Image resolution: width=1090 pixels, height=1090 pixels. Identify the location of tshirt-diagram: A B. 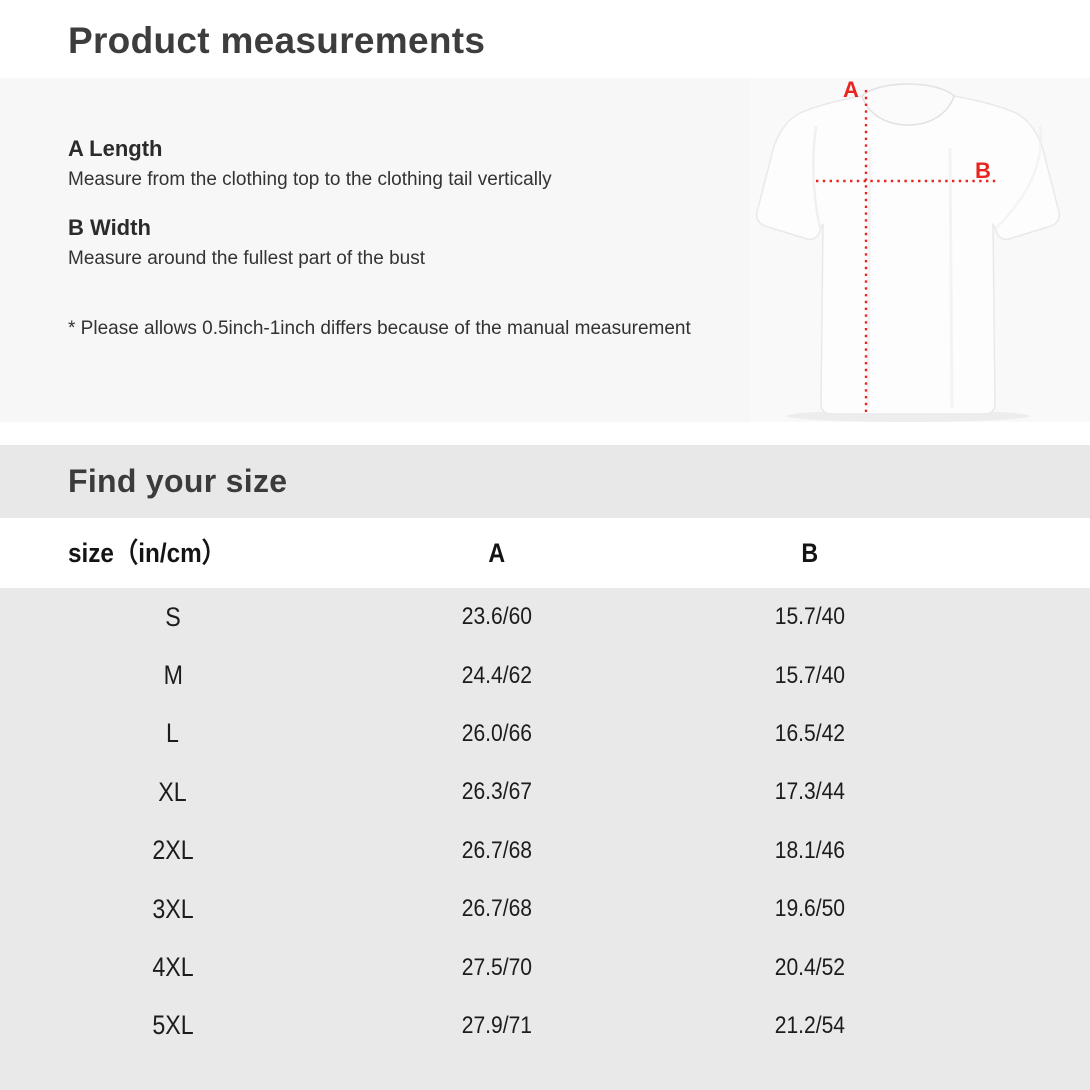
(920, 249).